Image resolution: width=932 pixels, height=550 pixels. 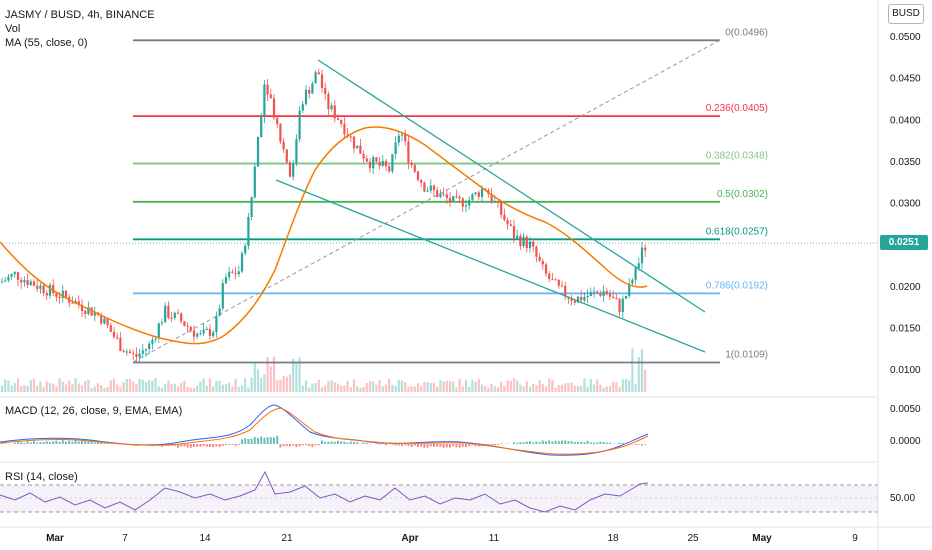 I want to click on macd-tick-label: 0.0050, so click(x=905, y=409).